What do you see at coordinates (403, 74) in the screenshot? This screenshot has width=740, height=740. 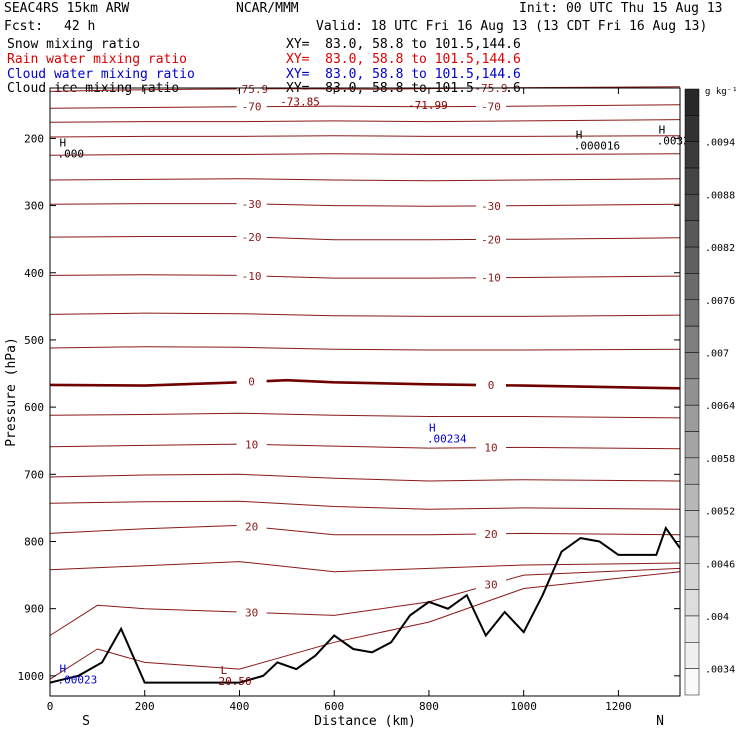 I see `legend-cloudwater-xy: XY= 83.0, 58.8 to 101.5,144.6` at bounding box center [403, 74].